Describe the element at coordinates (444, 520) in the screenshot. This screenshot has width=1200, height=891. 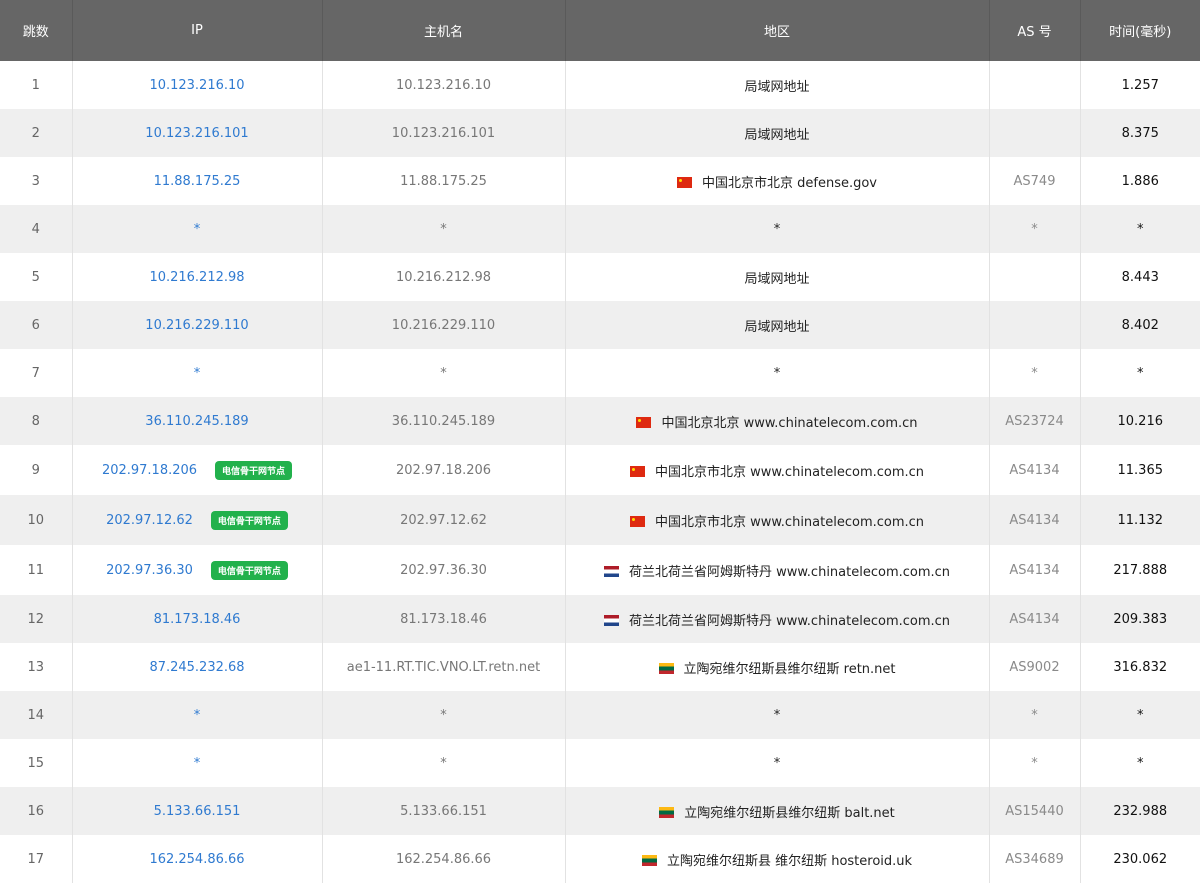
I see `hostname-cell: 202.97.12.62` at that location.